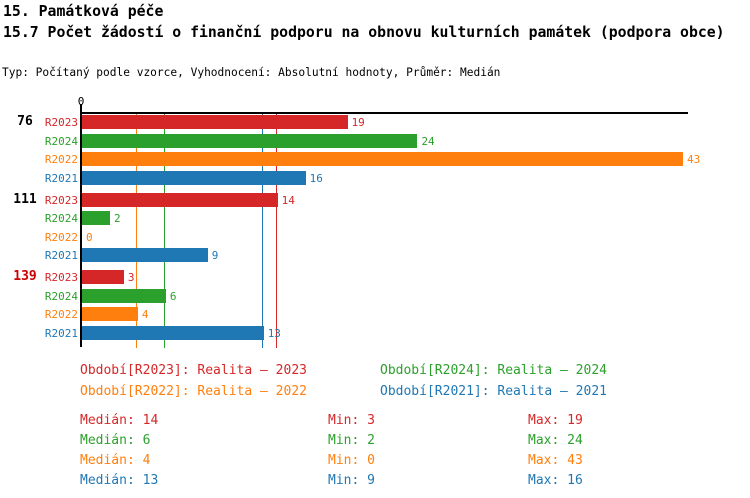  What do you see at coordinates (555, 440) in the screenshot?
I see `max-value-r2024: Max: 24` at bounding box center [555, 440].